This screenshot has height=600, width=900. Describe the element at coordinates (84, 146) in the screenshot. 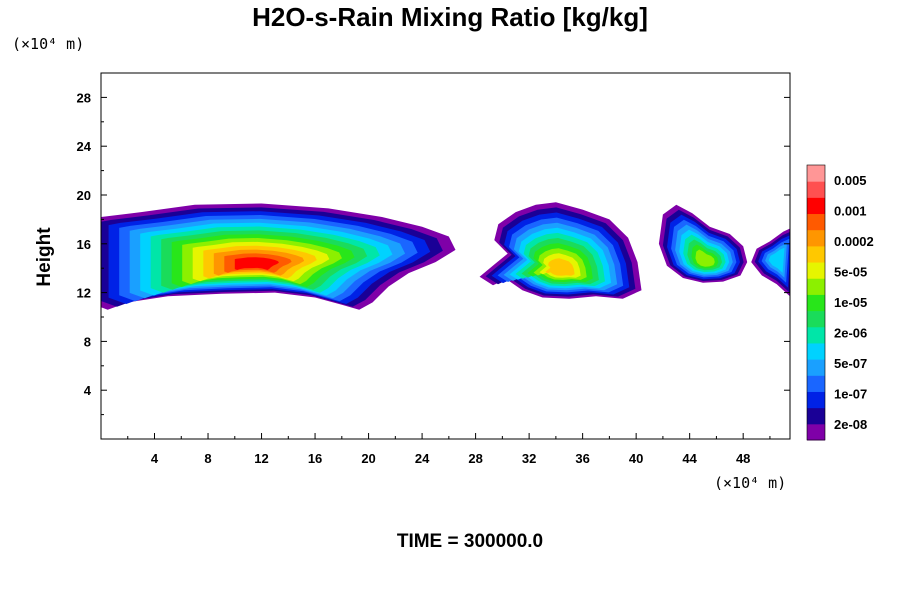

I see `y-tick-label: 24` at that location.